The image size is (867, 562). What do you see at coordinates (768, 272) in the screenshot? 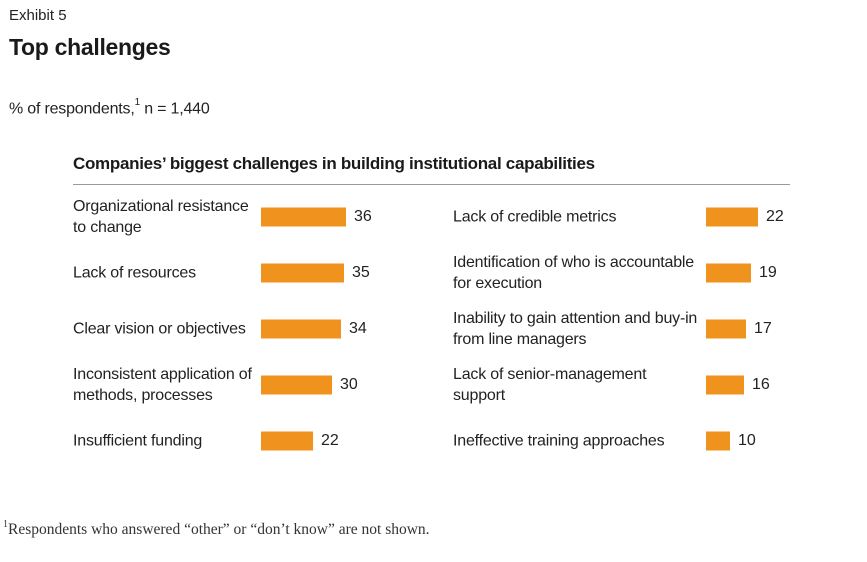
I see `value-label: 19` at bounding box center [768, 272].